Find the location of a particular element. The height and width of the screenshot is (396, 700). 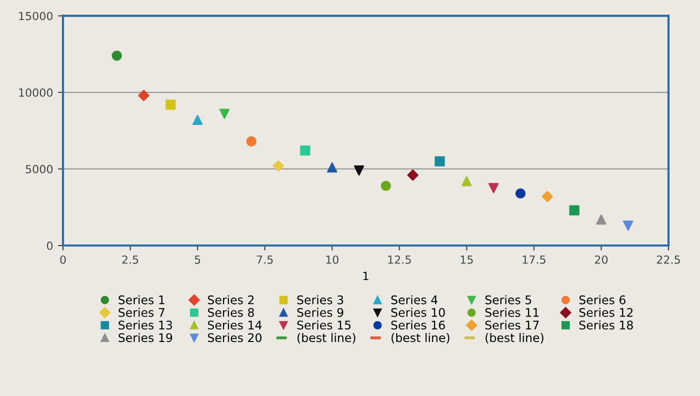

legend-label: Series 1 is located at coordinates (141, 299).